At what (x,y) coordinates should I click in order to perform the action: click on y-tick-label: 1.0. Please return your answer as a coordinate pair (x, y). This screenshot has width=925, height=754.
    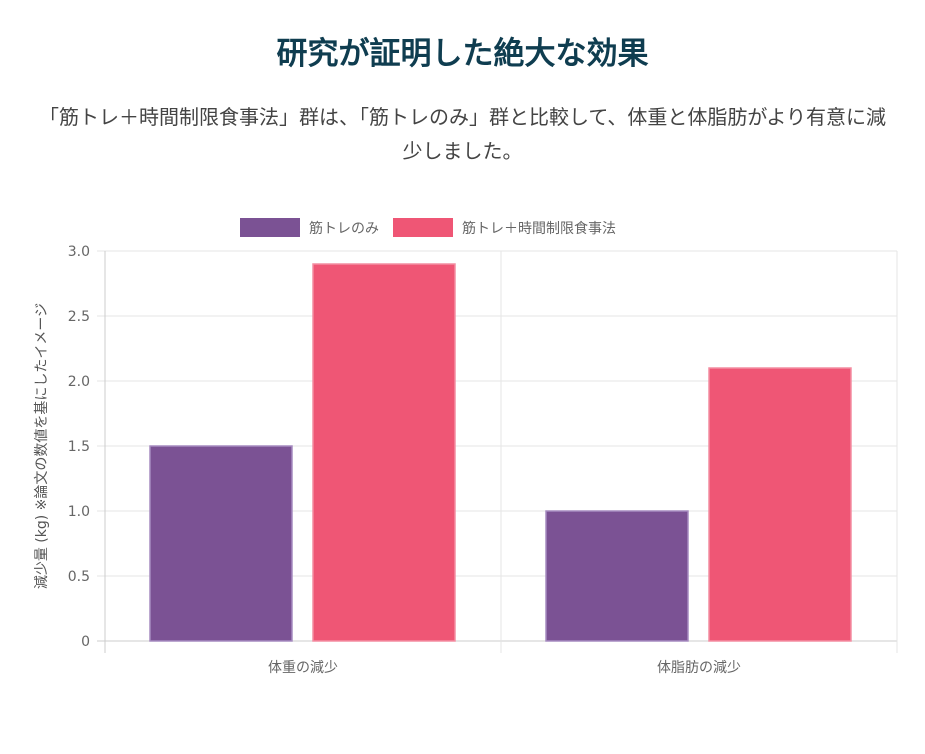
    Looking at the image, I should click on (79, 512).